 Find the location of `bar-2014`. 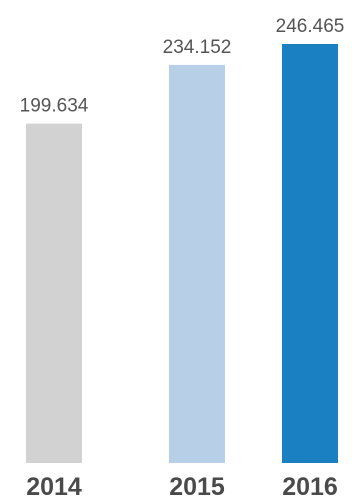

bar-2014 is located at coordinates (54, 293).